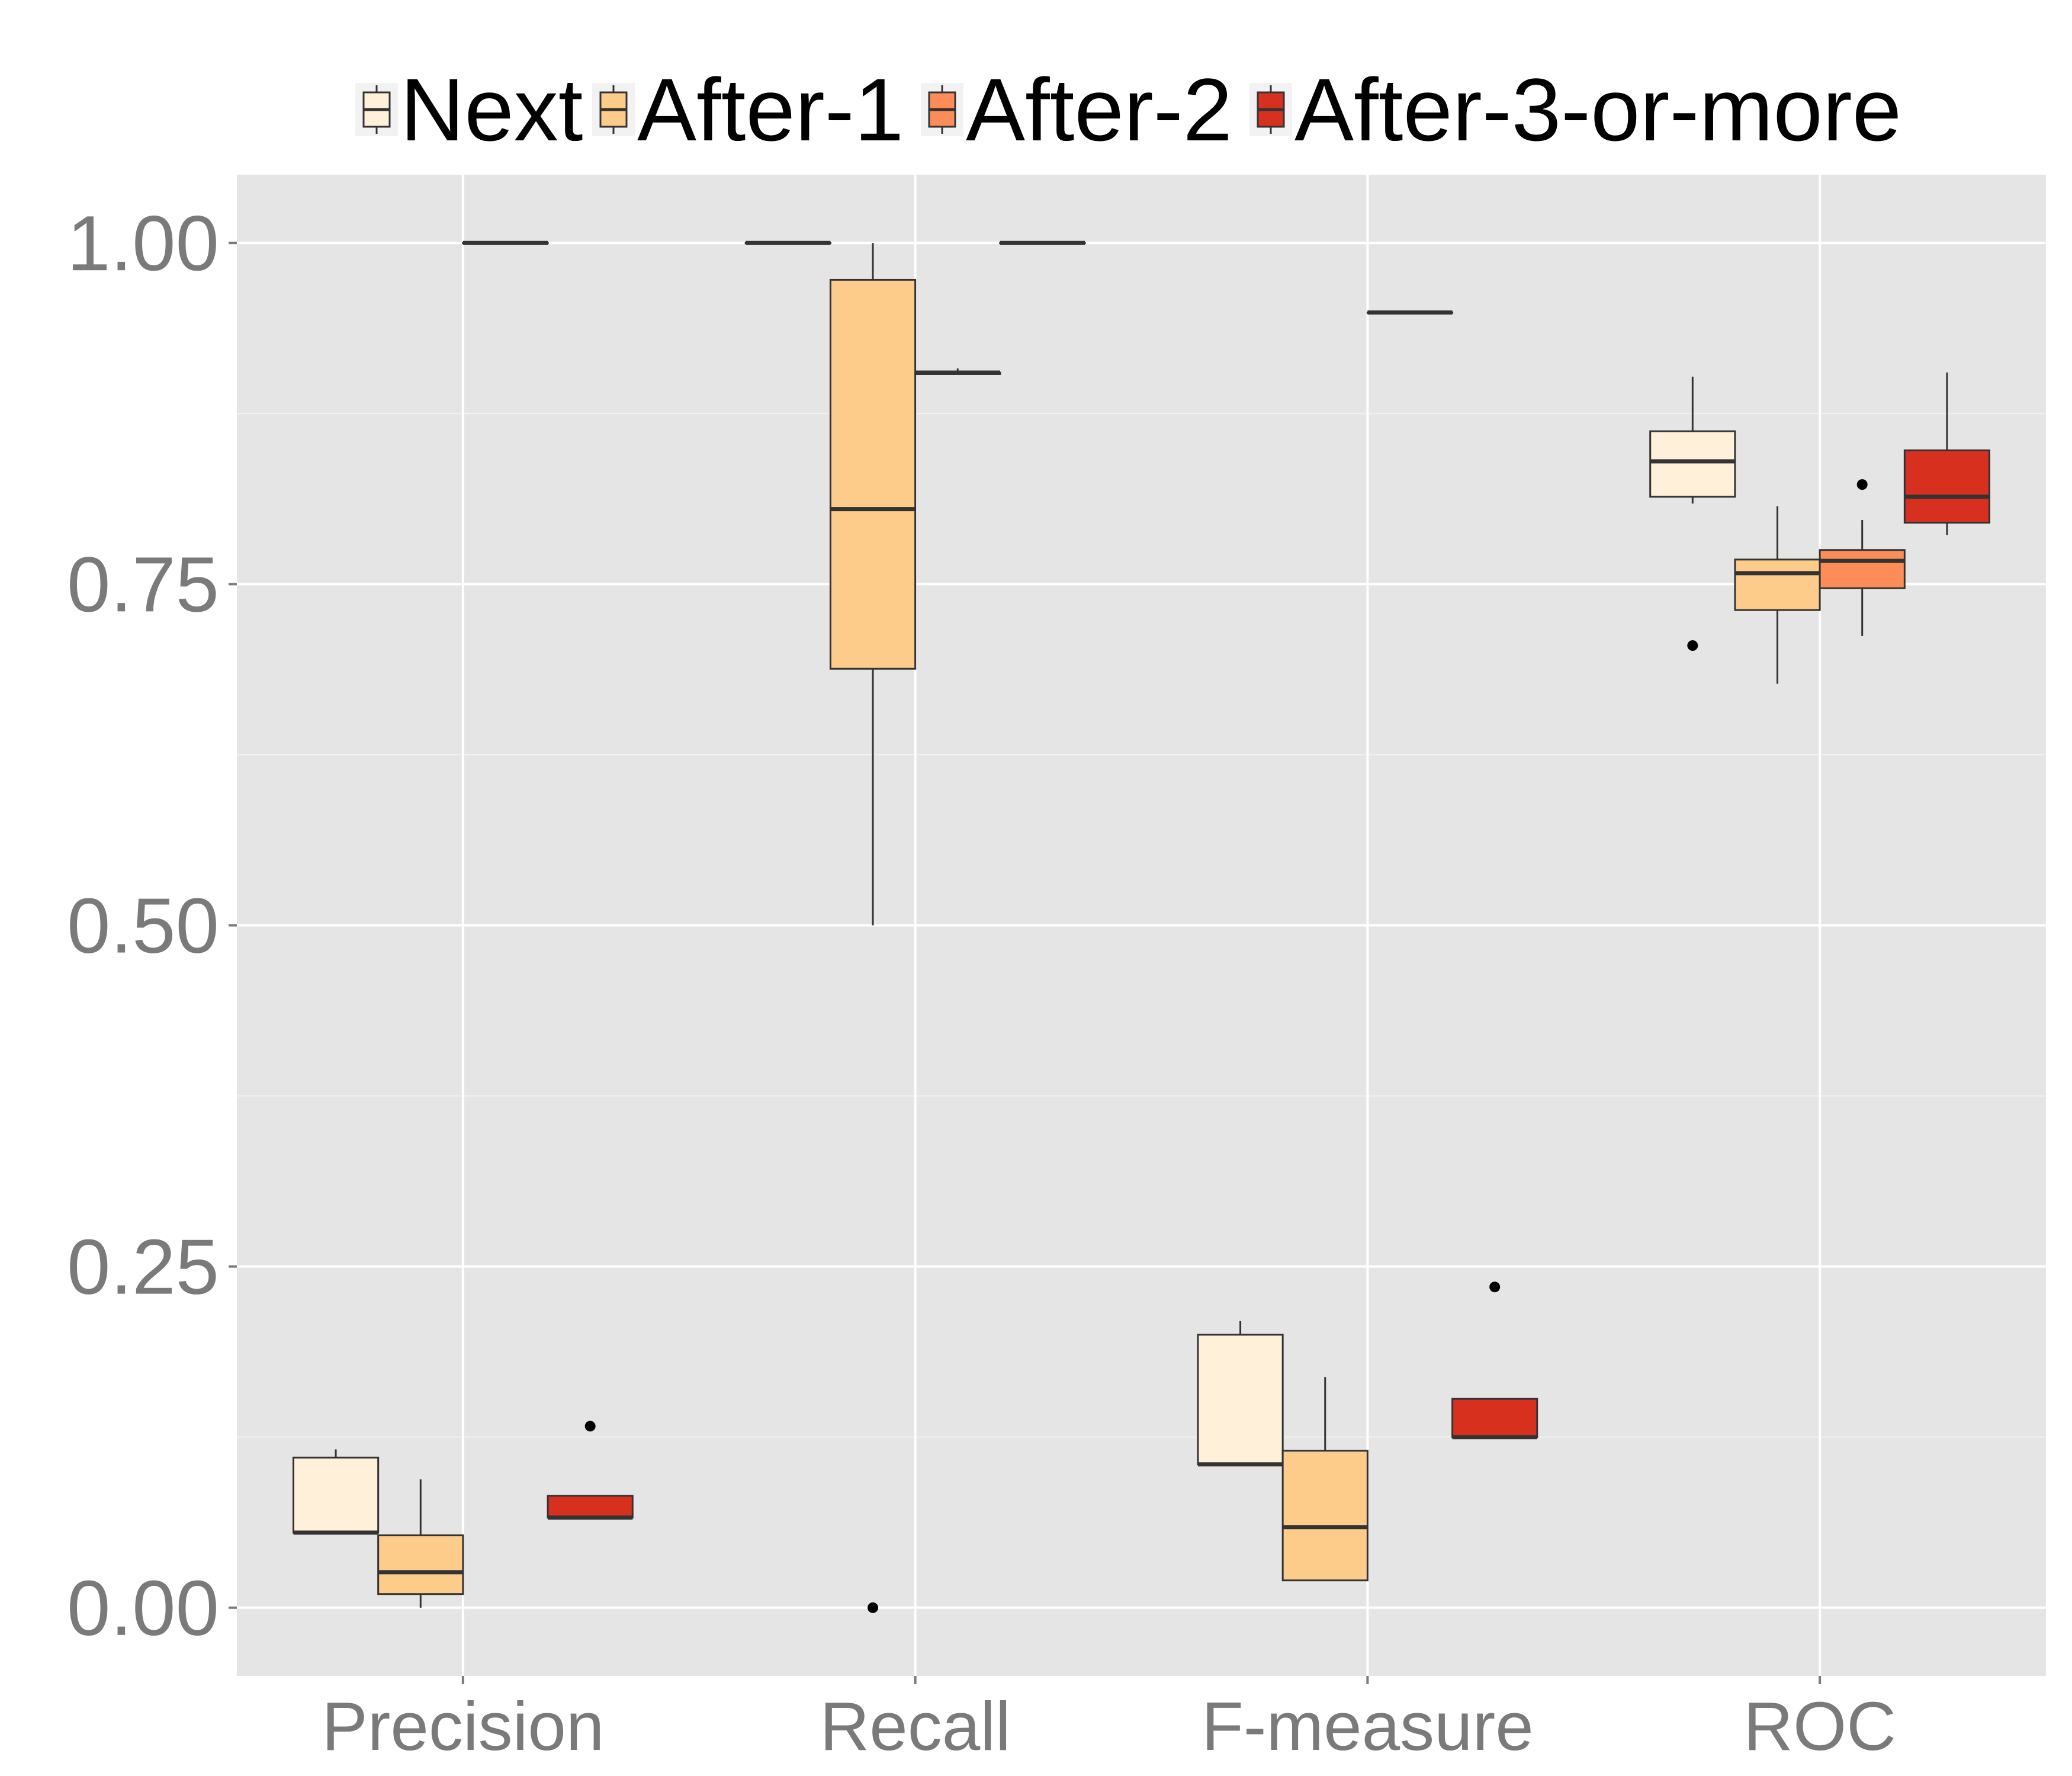 This screenshot has width=2072, height=1776. What do you see at coordinates (463, 1726) in the screenshot?
I see `x-tick-label: Precision` at bounding box center [463, 1726].